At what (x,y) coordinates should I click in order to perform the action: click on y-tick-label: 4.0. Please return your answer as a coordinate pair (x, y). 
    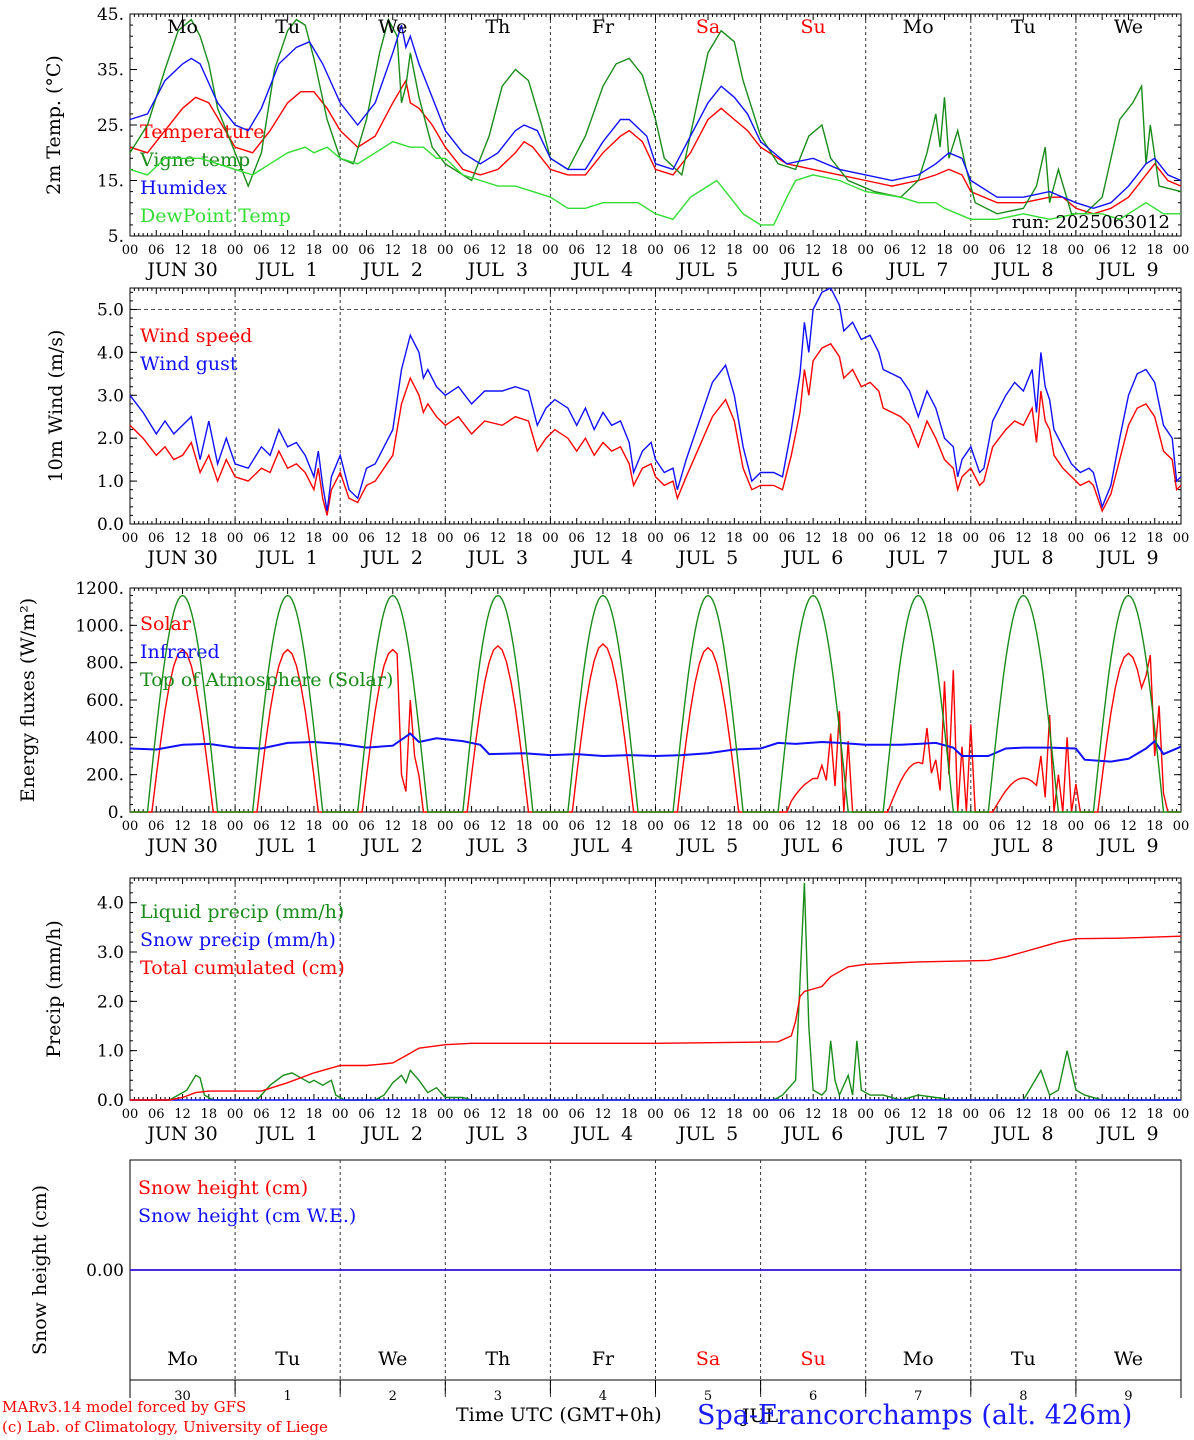
    Looking at the image, I should click on (110, 353).